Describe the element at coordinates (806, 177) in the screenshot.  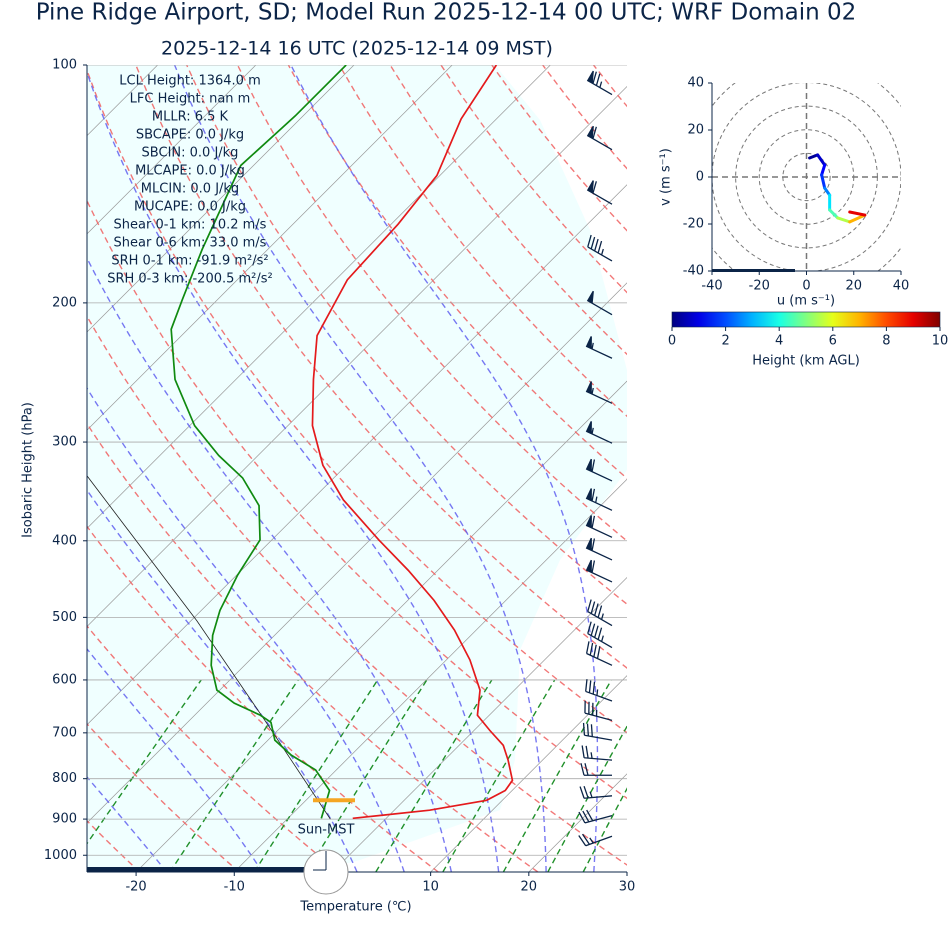
I see `hodo-plot` at that location.